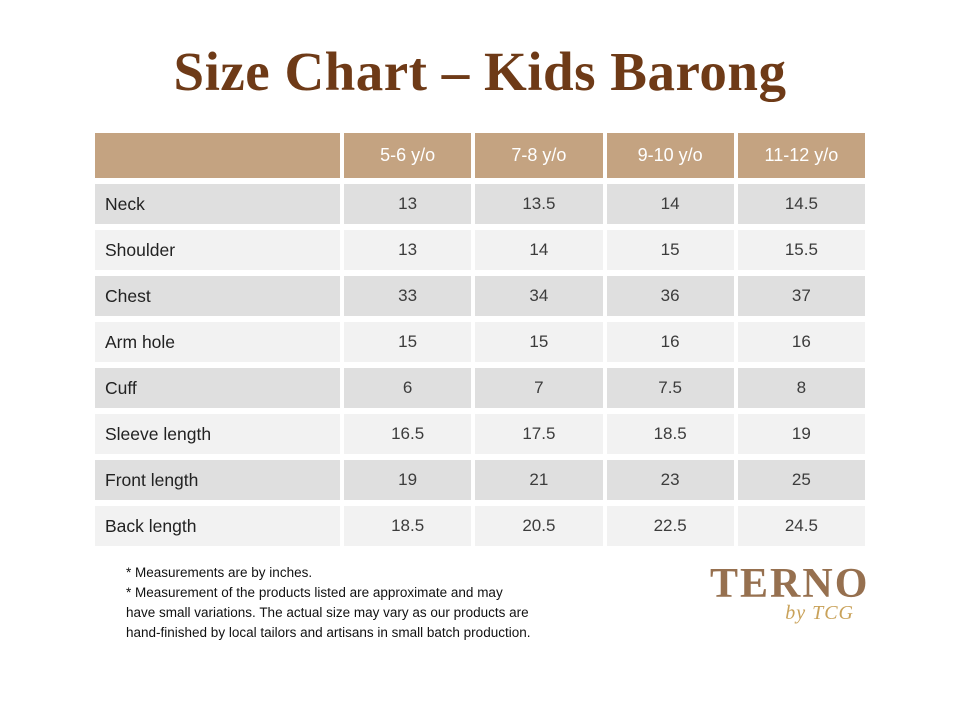 This screenshot has height=720, width=960. I want to click on cell-value: 37, so click(801, 296).